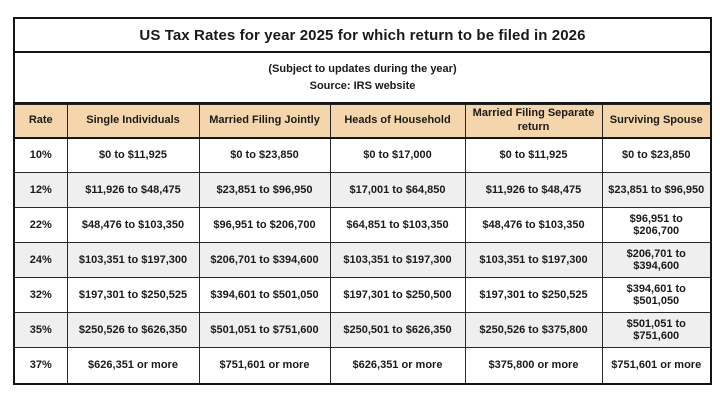  Describe the element at coordinates (41, 365) in the screenshot. I see `rate-cell: 37%` at that location.